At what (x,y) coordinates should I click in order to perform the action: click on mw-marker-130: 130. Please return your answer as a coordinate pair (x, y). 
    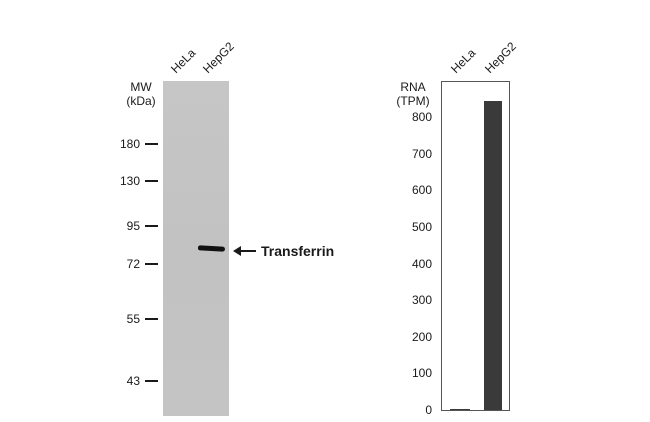
    Looking at the image, I should click on (129, 181).